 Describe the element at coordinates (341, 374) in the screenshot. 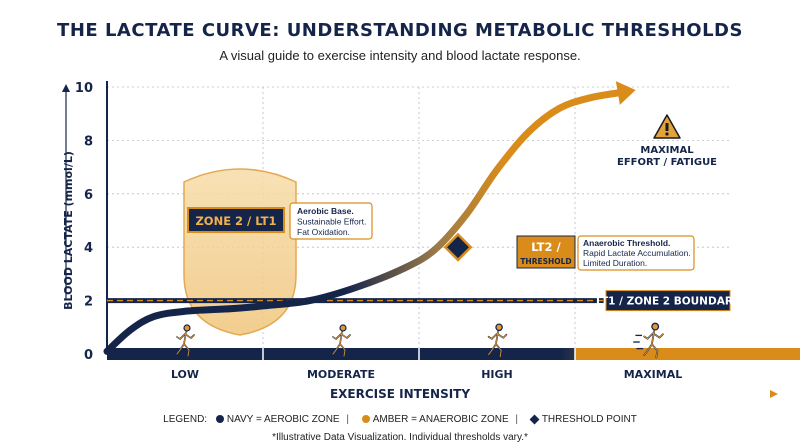

I see `x-category-label: MODERATE` at that location.